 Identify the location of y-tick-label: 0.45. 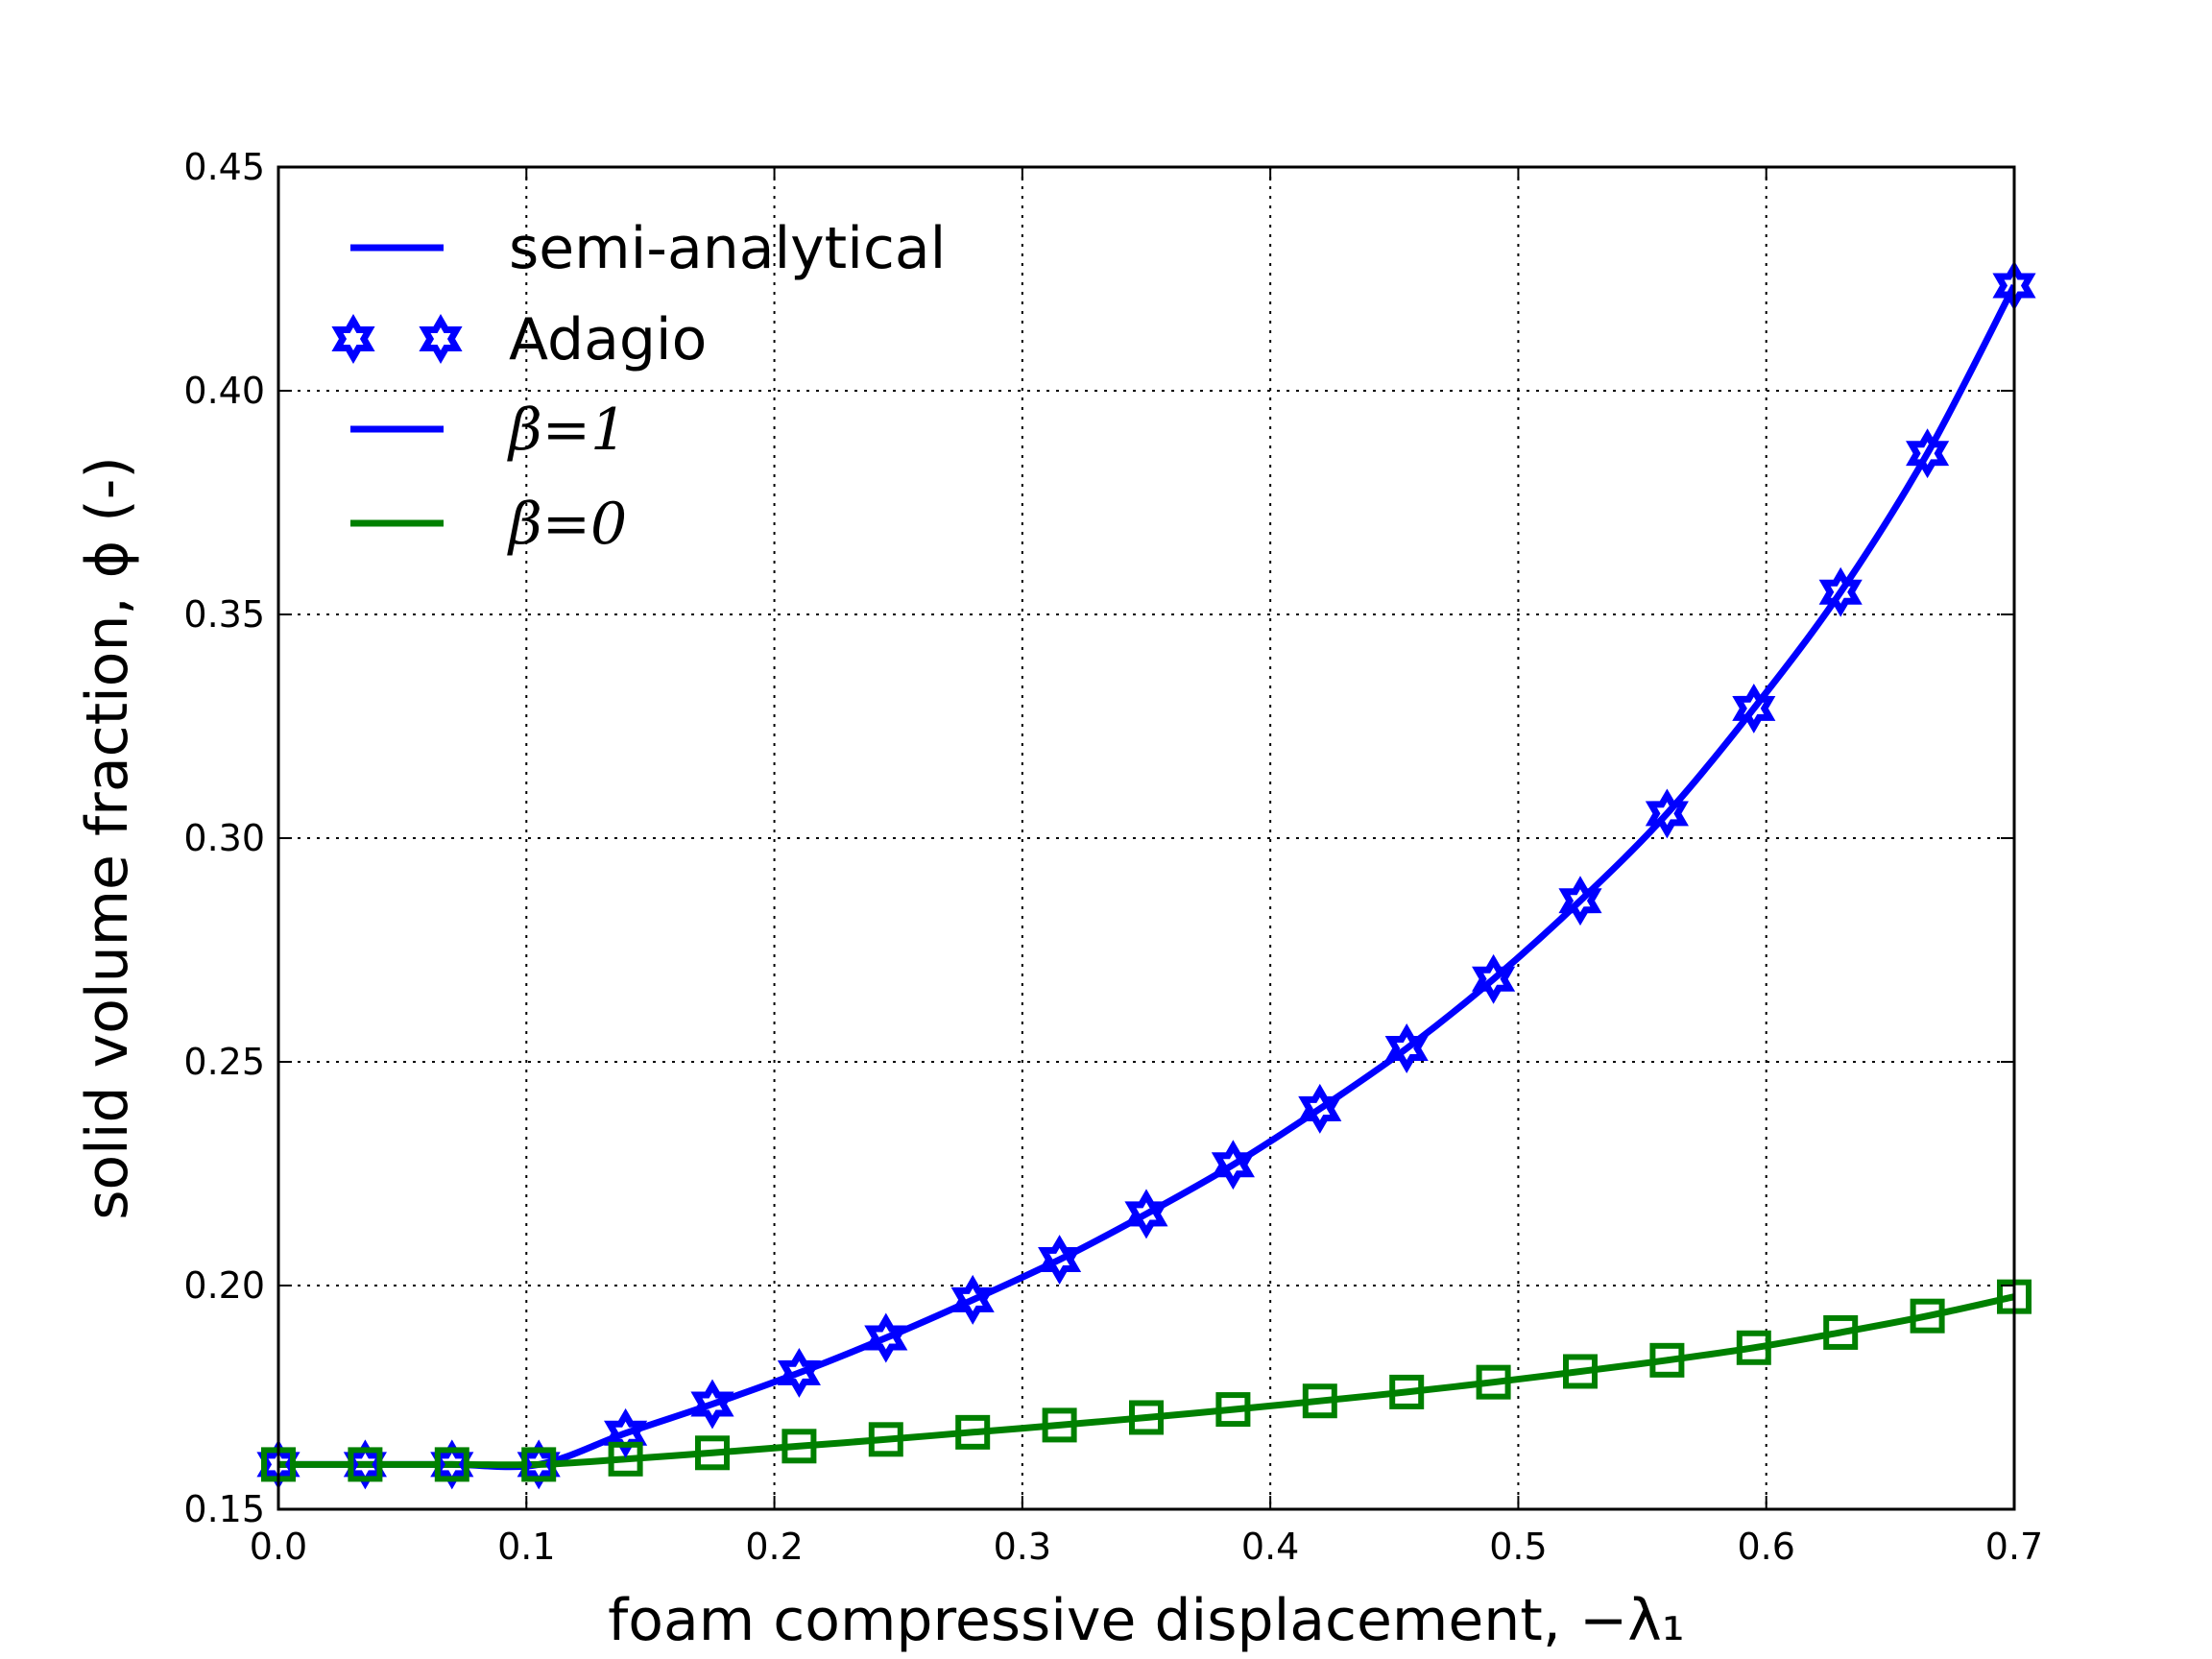
(224, 167).